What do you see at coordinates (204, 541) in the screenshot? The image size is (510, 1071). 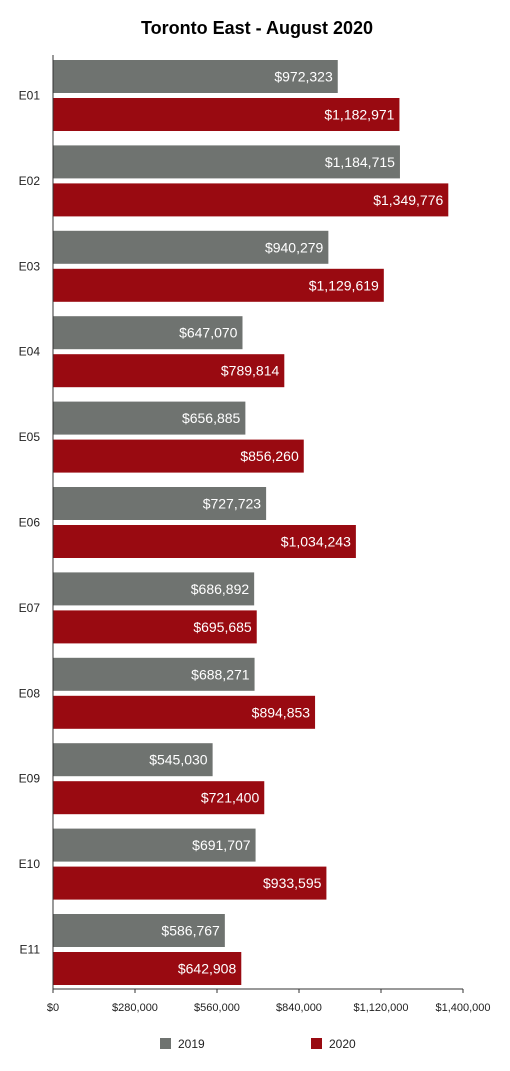 I see `bar-2020-E06` at bounding box center [204, 541].